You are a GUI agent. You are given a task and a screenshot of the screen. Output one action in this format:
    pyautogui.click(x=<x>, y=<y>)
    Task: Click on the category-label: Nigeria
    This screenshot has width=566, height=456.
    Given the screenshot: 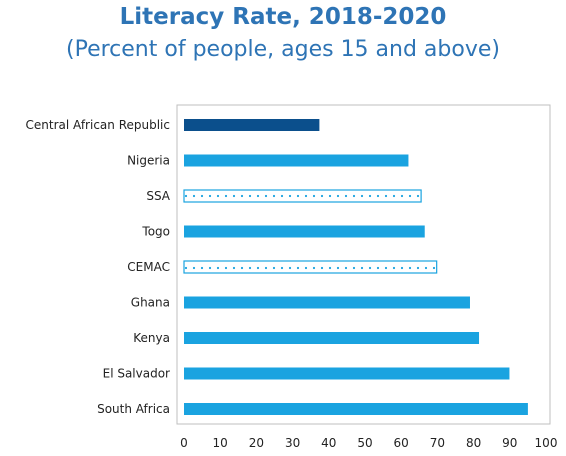 What is the action you would take?
    pyautogui.click(x=148, y=161)
    